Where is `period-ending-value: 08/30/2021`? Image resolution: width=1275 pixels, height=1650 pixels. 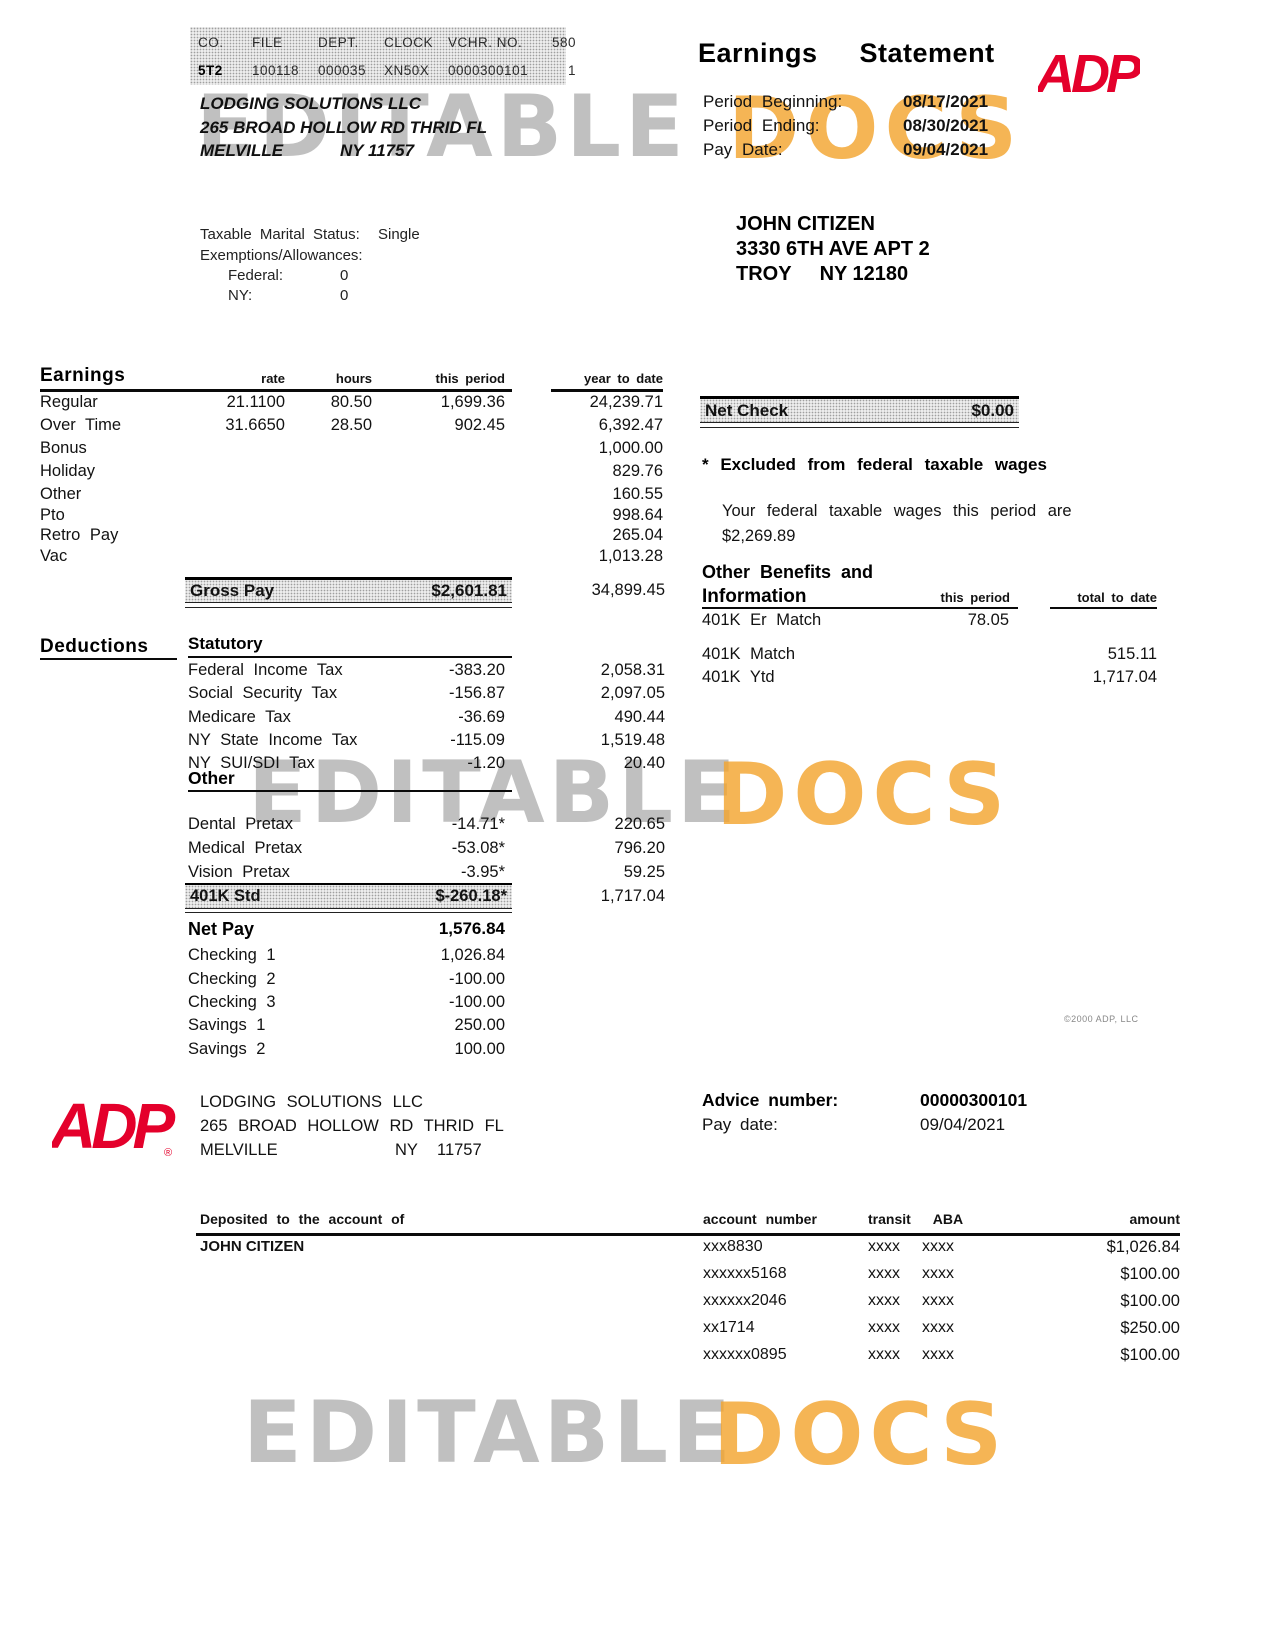
period-ending-value: 08/30/2021 is located at coordinates (946, 125).